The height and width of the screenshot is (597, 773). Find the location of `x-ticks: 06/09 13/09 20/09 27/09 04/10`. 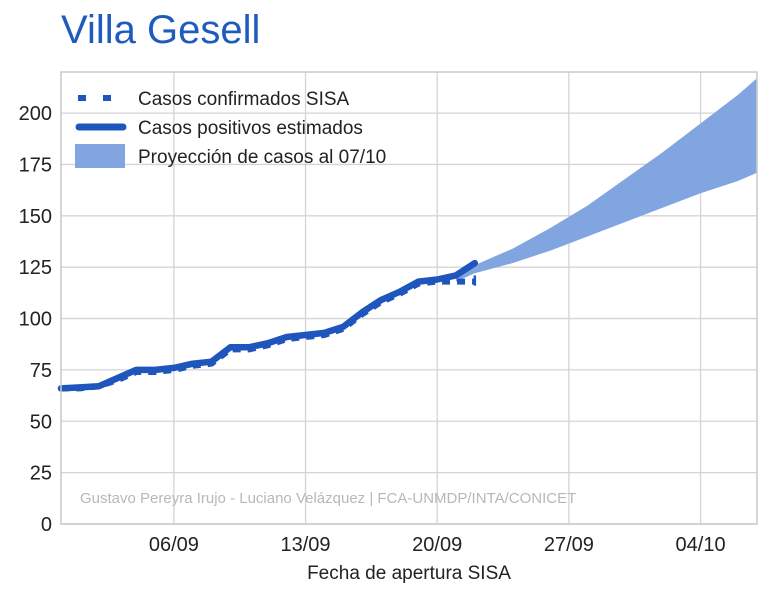

x-ticks: 06/09 13/09 20/09 27/09 04/10 is located at coordinates (437, 545).